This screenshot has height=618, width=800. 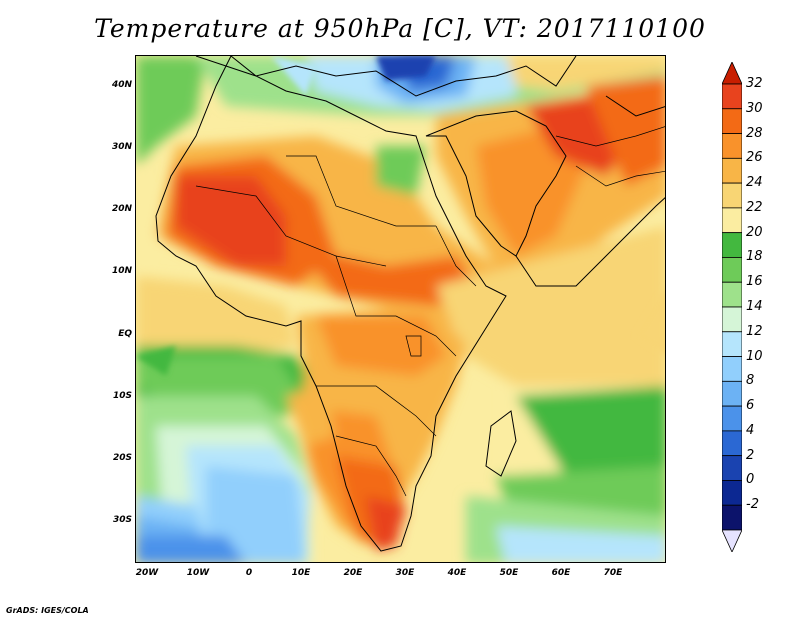 What do you see at coordinates (249, 573) in the screenshot?
I see `lon-label-0: 0` at bounding box center [249, 573].